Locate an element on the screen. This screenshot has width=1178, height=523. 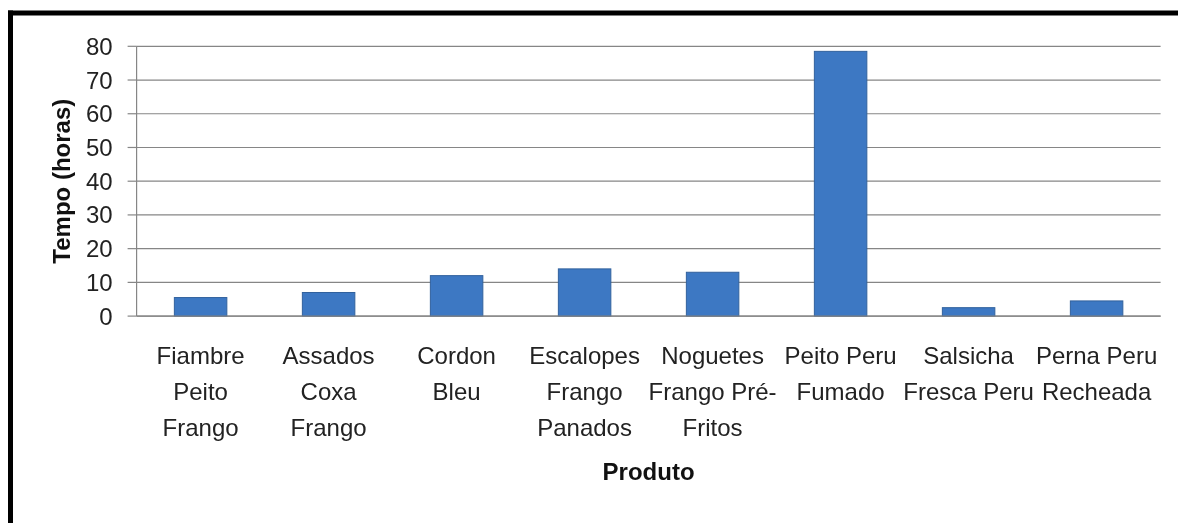
x-tick-label: Noguetes Frango Pré-Fritos is located at coordinates (712, 391).